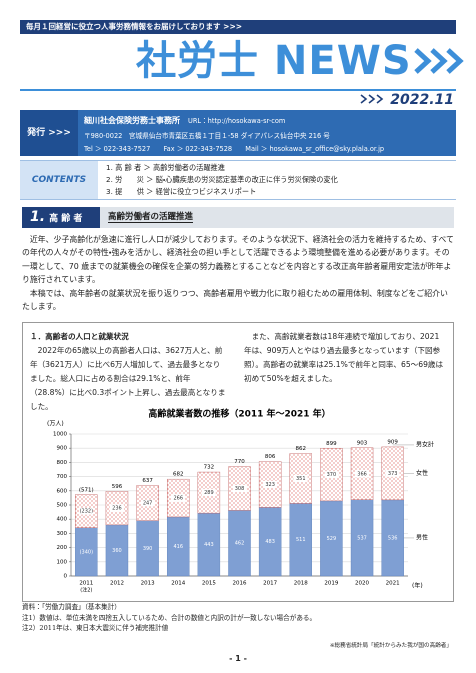 The width and height of the screenshot is (476, 673). What do you see at coordinates (55, 424) in the screenshot?
I see `y-axis-label: (万人)` at bounding box center [55, 424].